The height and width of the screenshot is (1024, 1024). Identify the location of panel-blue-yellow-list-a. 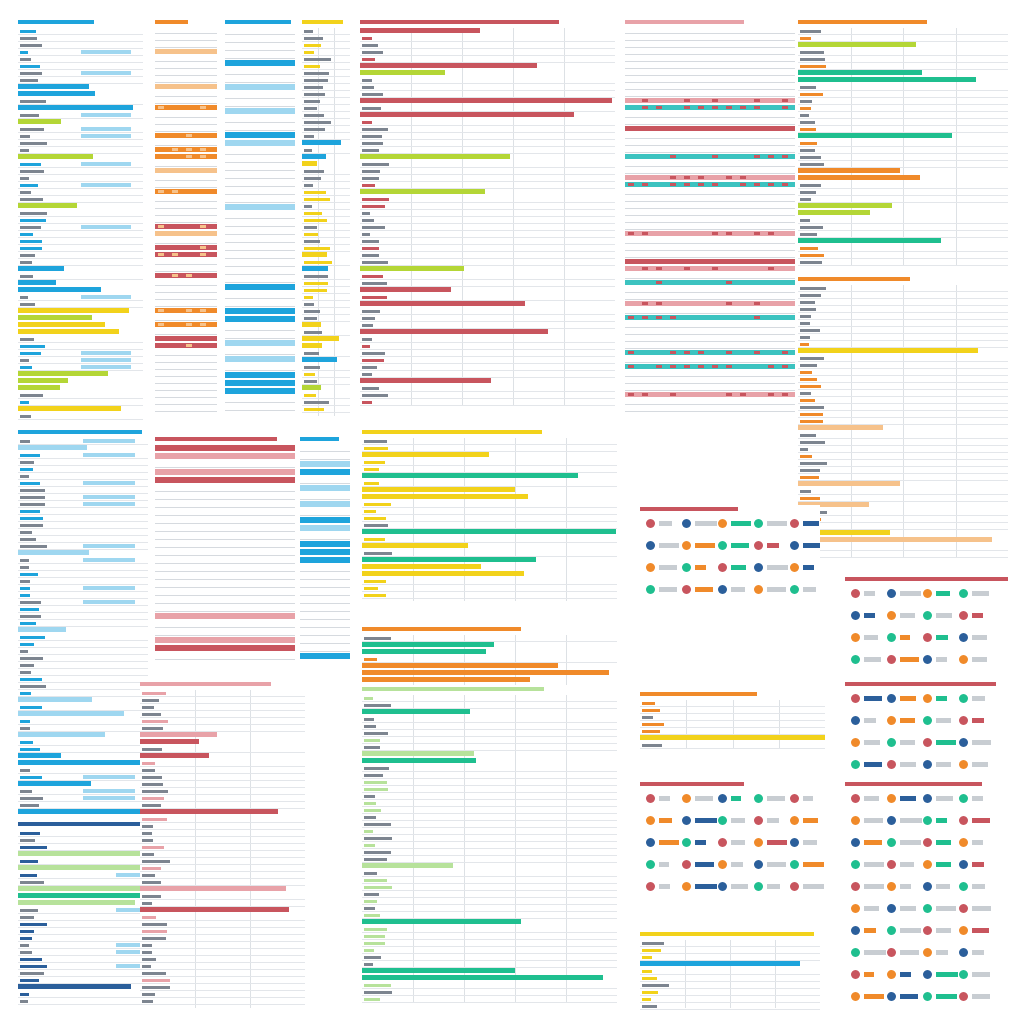
(80, 220).